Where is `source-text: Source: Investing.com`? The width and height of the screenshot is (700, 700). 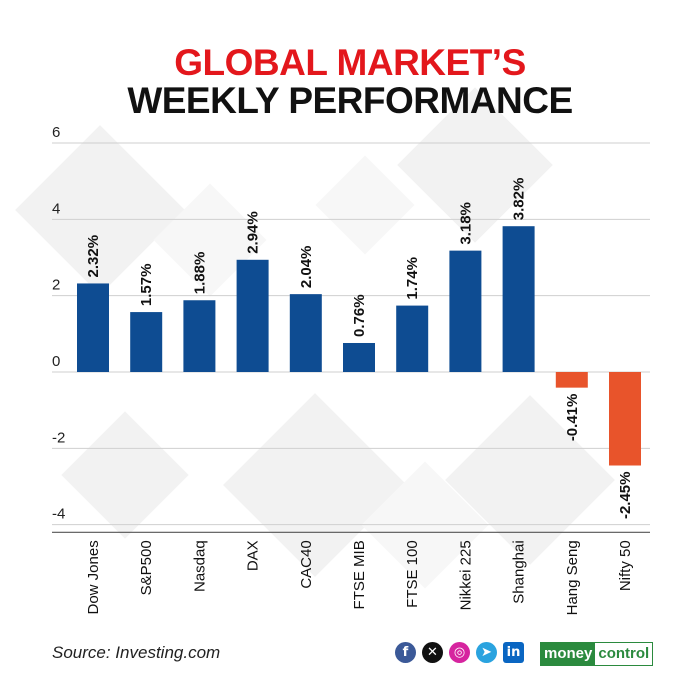 source-text: Source: Investing.com is located at coordinates (136, 652).